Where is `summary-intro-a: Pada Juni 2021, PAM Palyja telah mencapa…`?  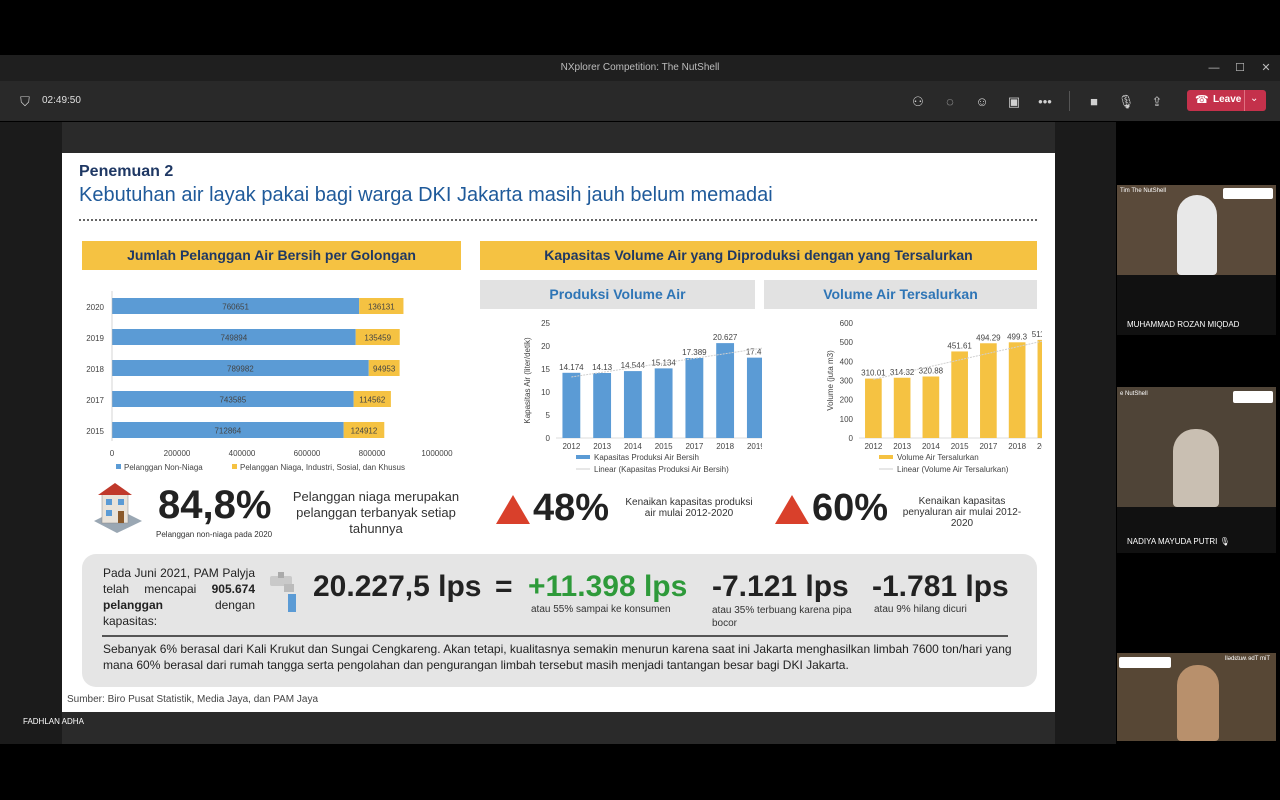 summary-intro-a: Pada Juni 2021, PAM Palyja telah mencapa… is located at coordinates (179, 581).